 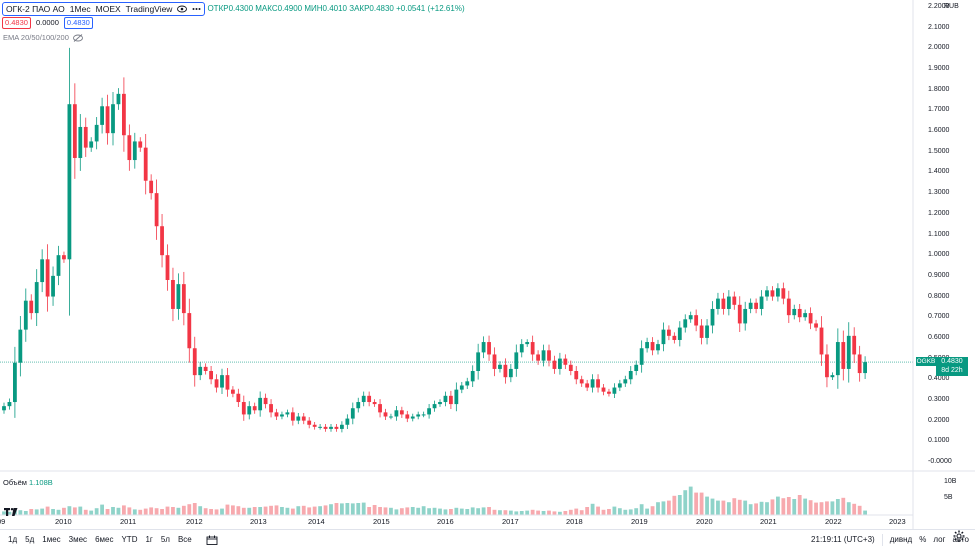 What do you see at coordinates (16, 23) in the screenshot?
I see `bid-chip: 0.4830` at bounding box center [16, 23].